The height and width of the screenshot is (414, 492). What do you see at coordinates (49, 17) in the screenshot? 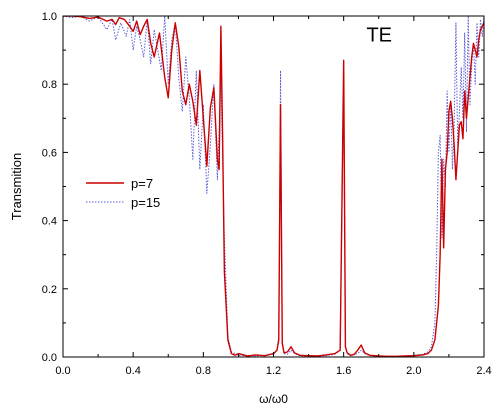
I see `y-tick-label: 1.0` at bounding box center [49, 17].